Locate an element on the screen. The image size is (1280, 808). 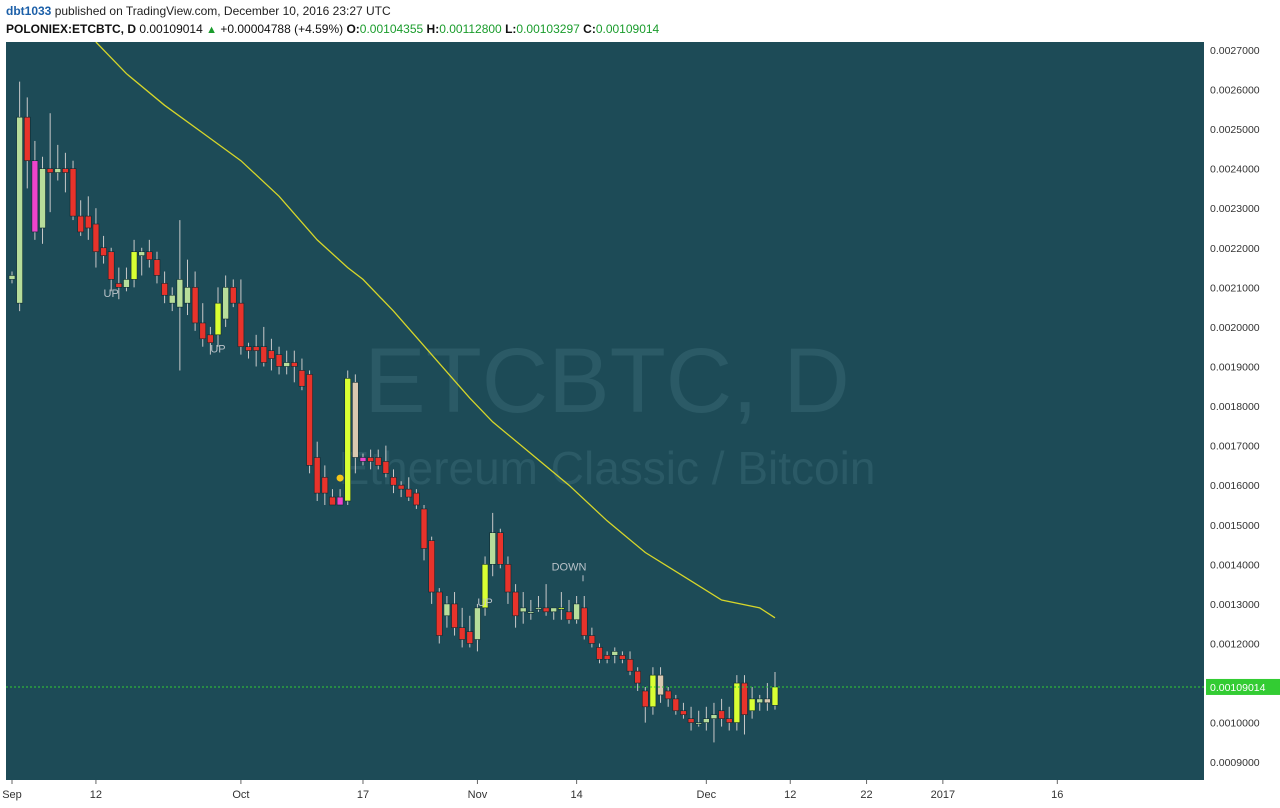
signal-label: DOWN is located at coordinates (569, 567).